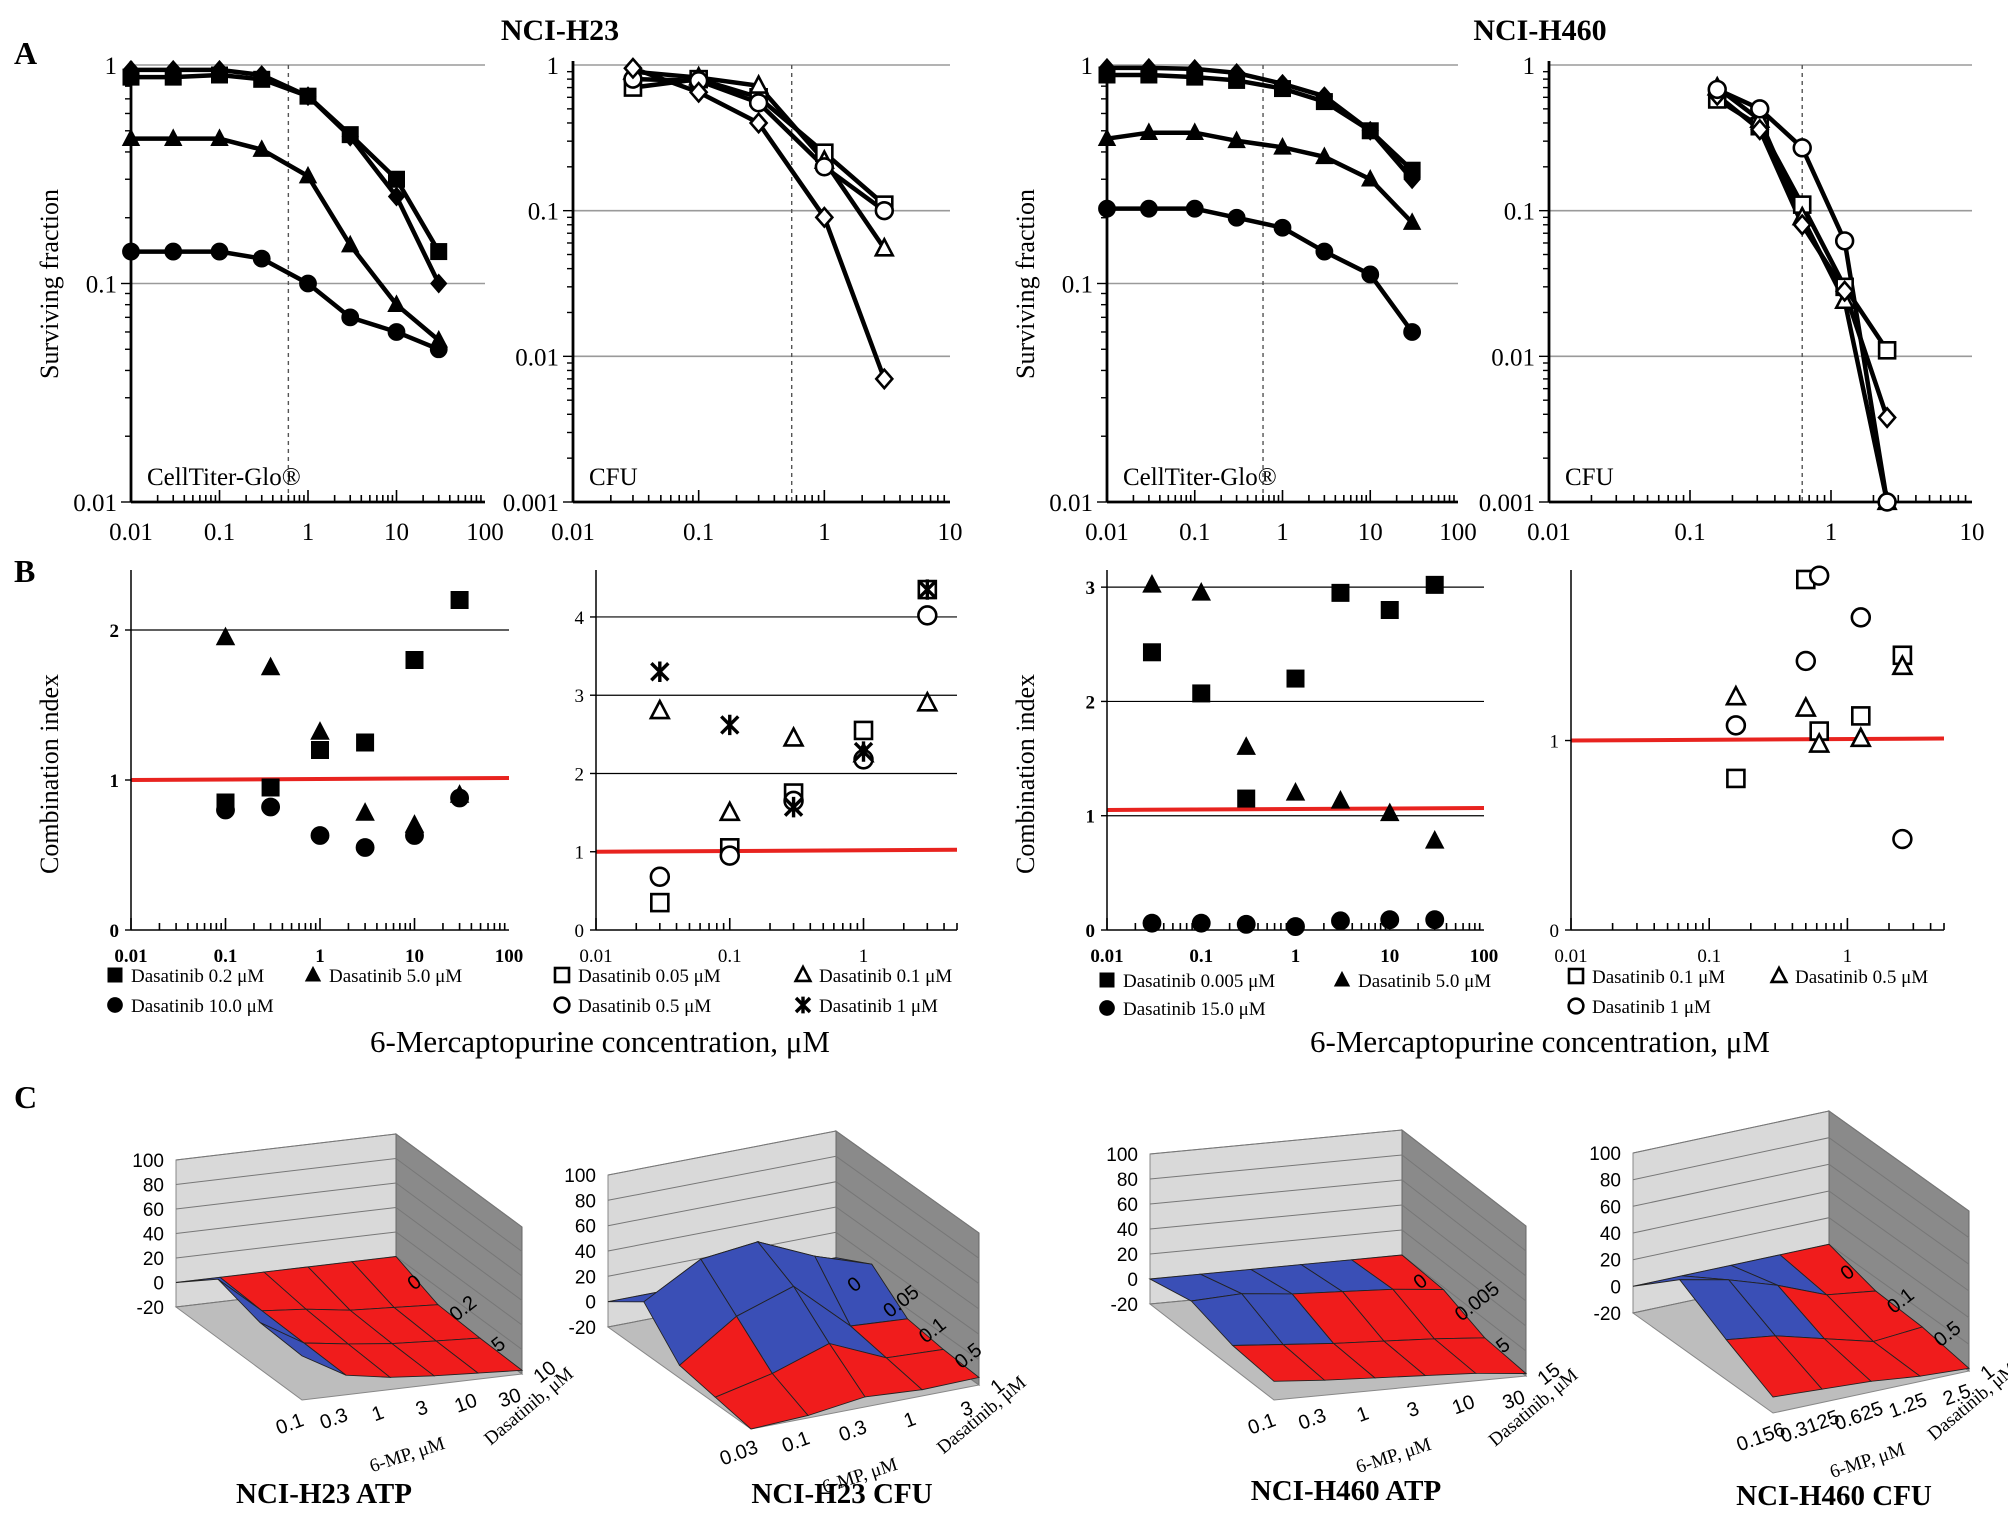 This screenshot has width=2008, height=1518. Describe the element at coordinates (49, 774) in the screenshot. I see `y-axis-label-b-left: Combination index` at that location.